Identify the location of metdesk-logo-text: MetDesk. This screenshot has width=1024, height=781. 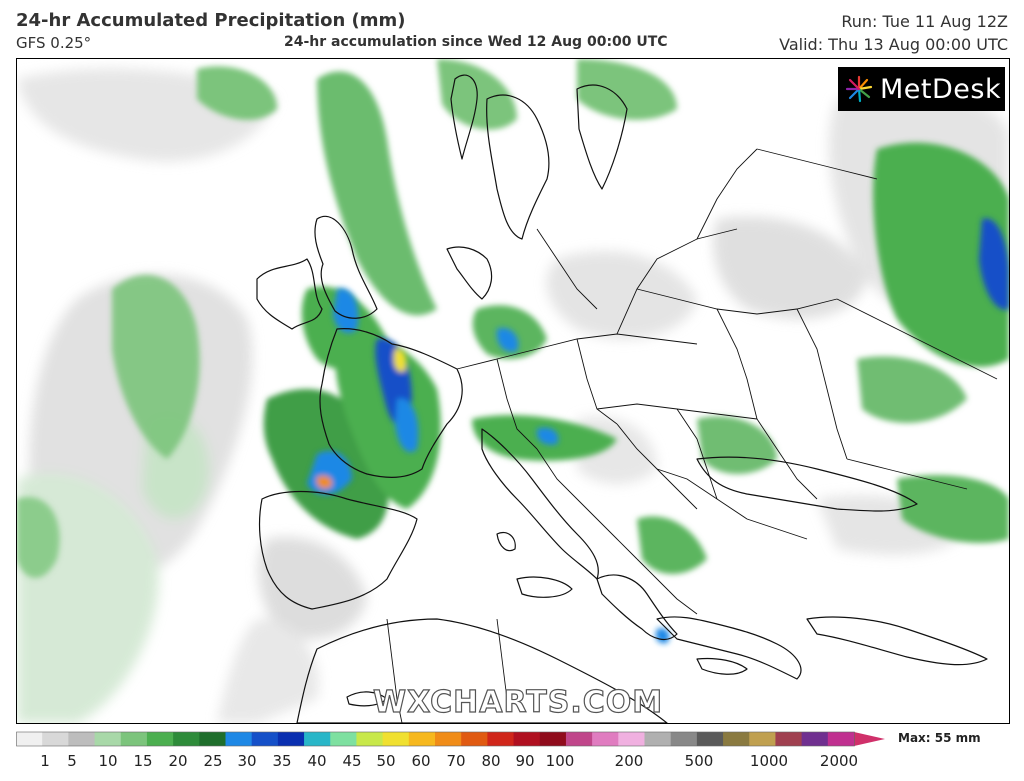
(941, 89).